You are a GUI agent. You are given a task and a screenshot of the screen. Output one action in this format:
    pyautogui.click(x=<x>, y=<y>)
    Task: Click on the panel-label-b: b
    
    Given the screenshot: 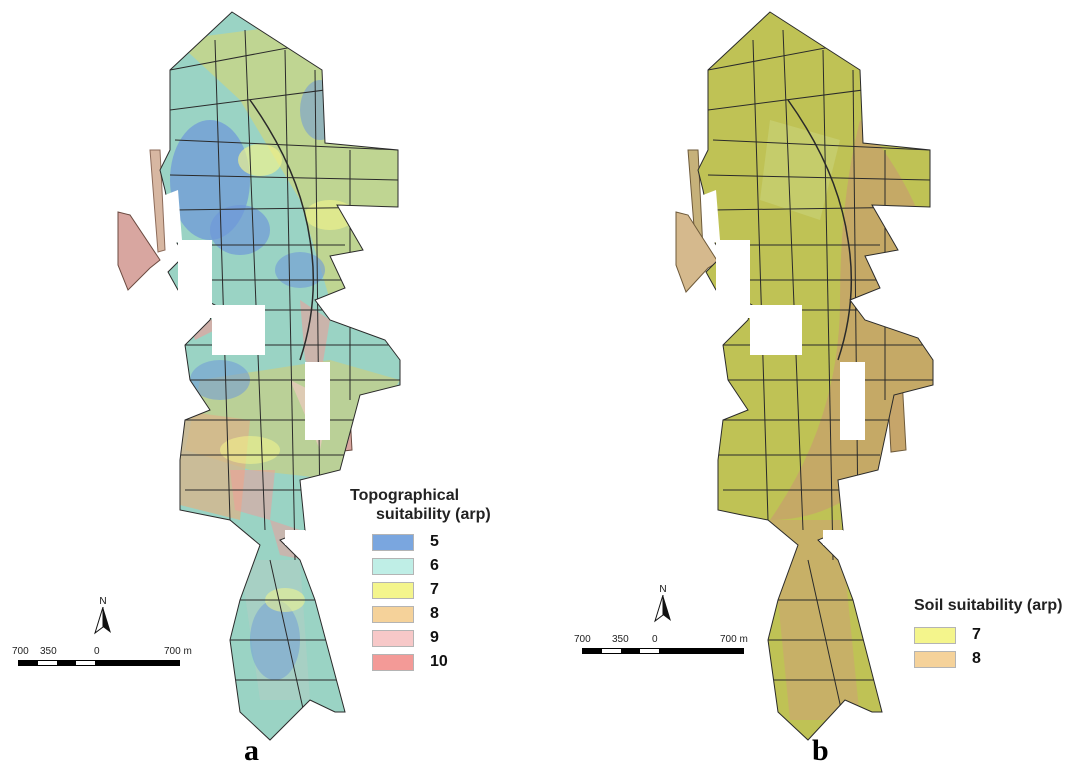 What is the action you would take?
    pyautogui.click(x=820, y=750)
    